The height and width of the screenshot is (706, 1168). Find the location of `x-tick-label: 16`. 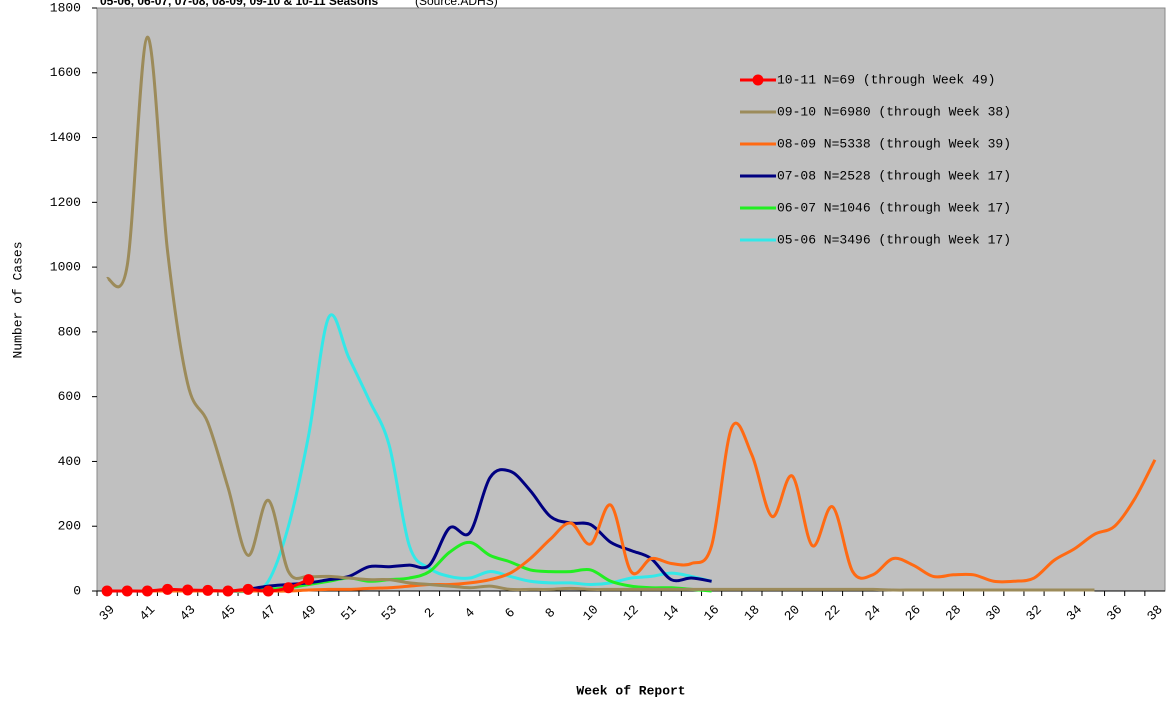

x-tick-label: 16 is located at coordinates (712, 613).